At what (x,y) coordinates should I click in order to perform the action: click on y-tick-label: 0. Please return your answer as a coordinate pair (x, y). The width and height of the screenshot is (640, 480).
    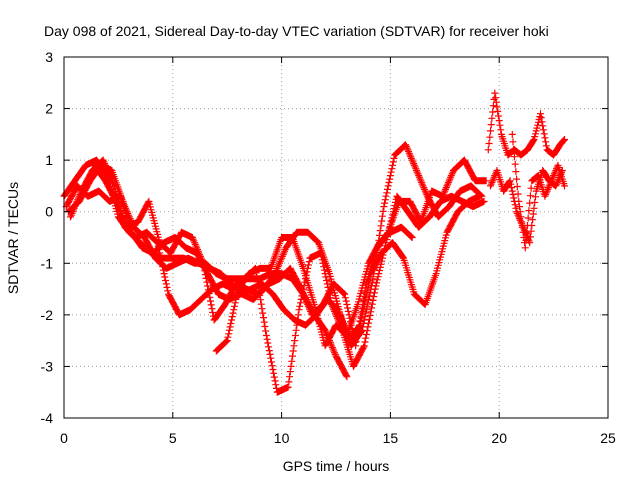
    Looking at the image, I should click on (49, 212).